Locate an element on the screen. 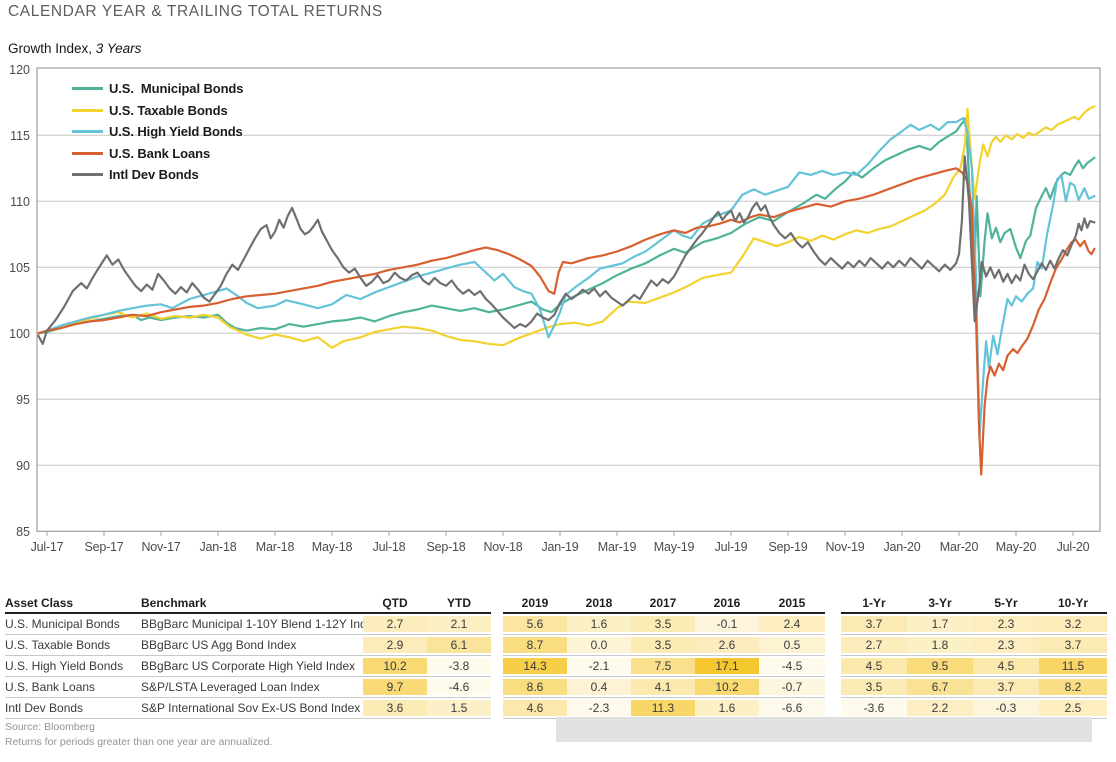 This screenshot has height=762, width=1116. x-tick-label: Jan-20 is located at coordinates (901, 547).